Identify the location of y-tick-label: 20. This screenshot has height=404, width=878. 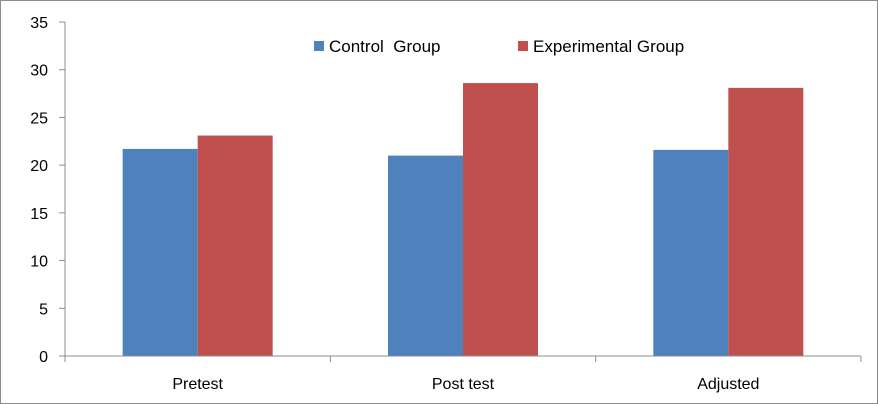
(39, 166).